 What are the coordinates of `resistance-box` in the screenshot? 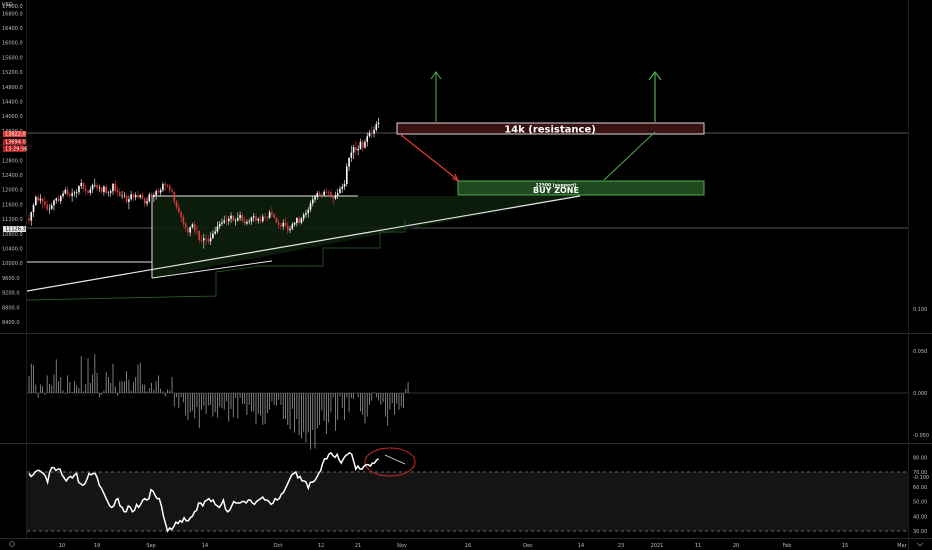 It's located at (550, 128).